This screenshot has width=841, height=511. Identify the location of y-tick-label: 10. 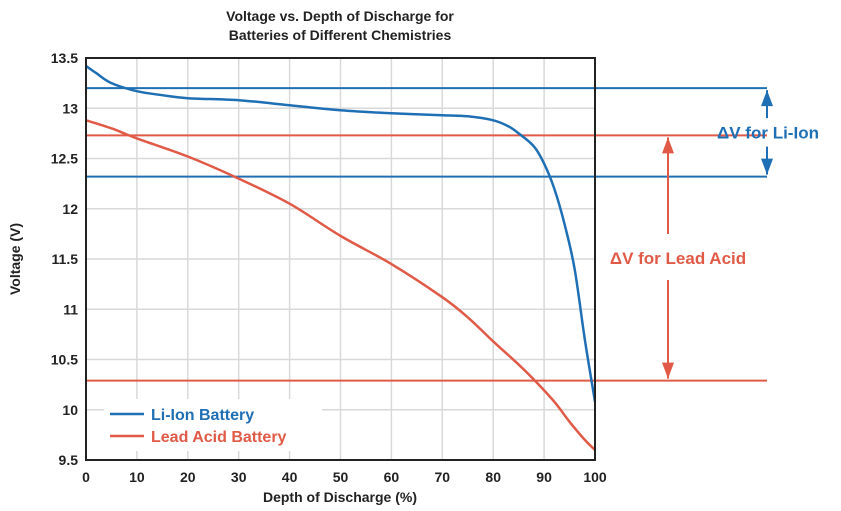
(70, 410).